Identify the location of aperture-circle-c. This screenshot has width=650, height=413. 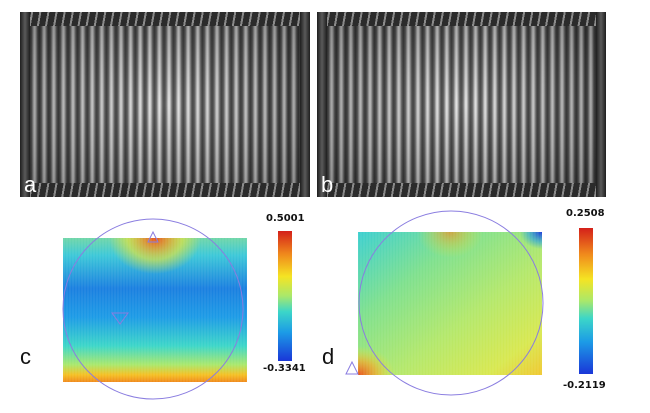
(153, 309).